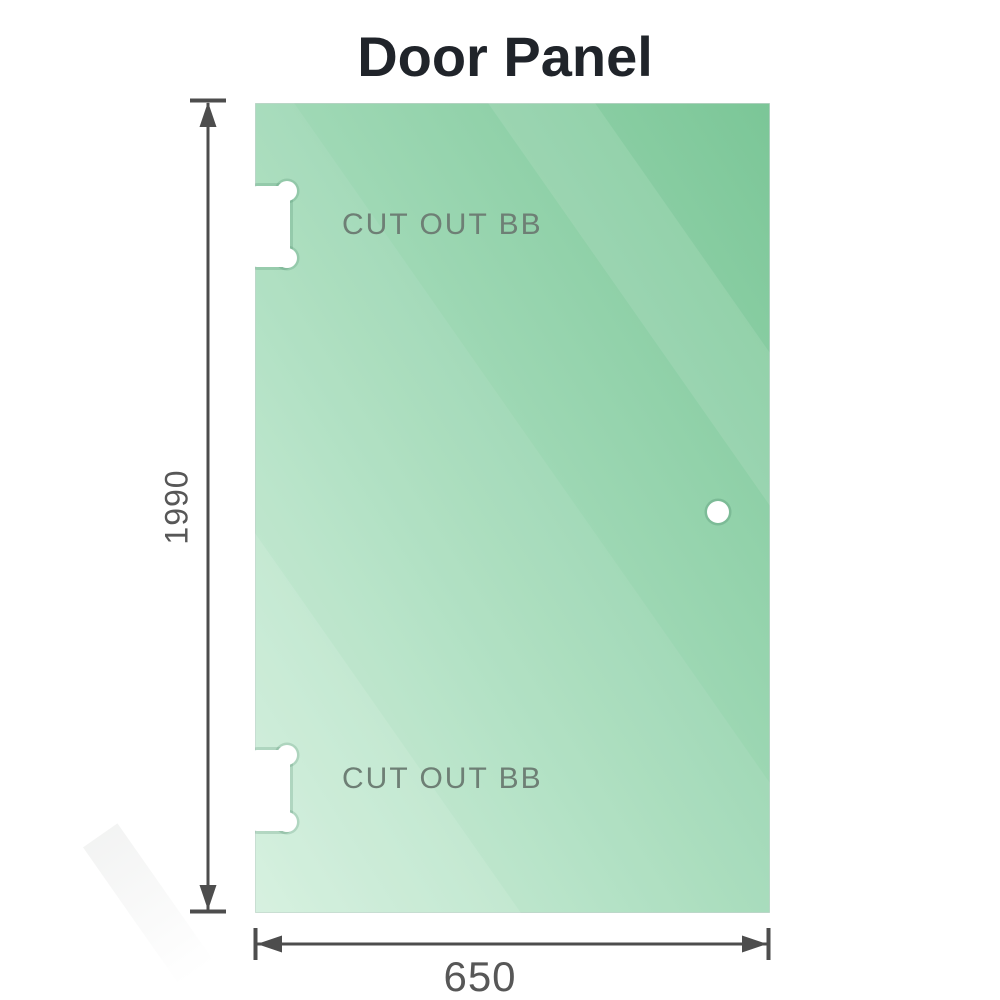 This screenshot has width=1000, height=1000. Describe the element at coordinates (442, 778) in the screenshot. I see `cutout-bottom-label: CUT OUT BB` at that location.